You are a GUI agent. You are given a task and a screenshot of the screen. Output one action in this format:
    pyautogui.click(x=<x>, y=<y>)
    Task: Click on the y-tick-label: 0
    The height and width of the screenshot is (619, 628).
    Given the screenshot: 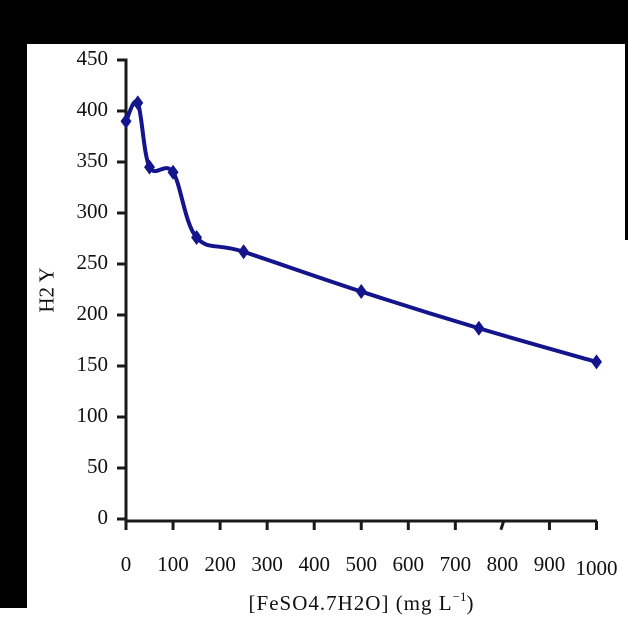 What is the action you would take?
    pyautogui.click(x=103, y=517)
    